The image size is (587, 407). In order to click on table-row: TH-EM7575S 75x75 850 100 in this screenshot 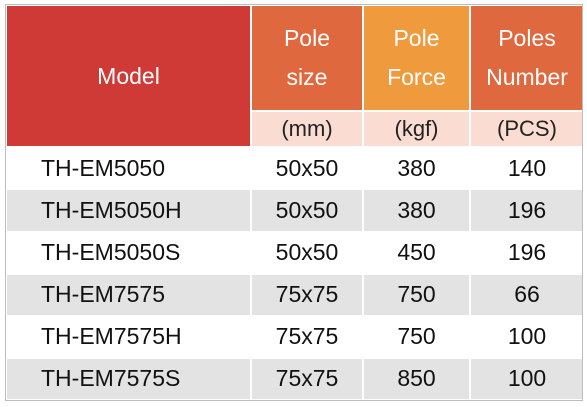, I will do `click(295, 379)`.